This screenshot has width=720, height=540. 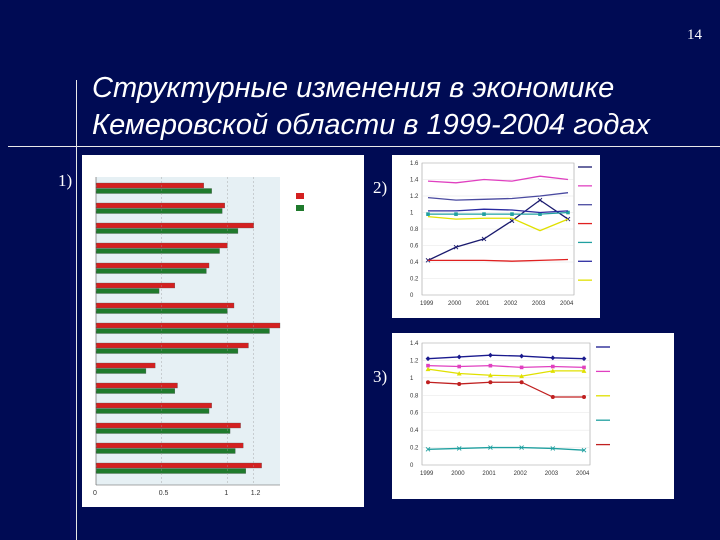 I want to click on panel-label-1: 1), so click(x=65, y=180).